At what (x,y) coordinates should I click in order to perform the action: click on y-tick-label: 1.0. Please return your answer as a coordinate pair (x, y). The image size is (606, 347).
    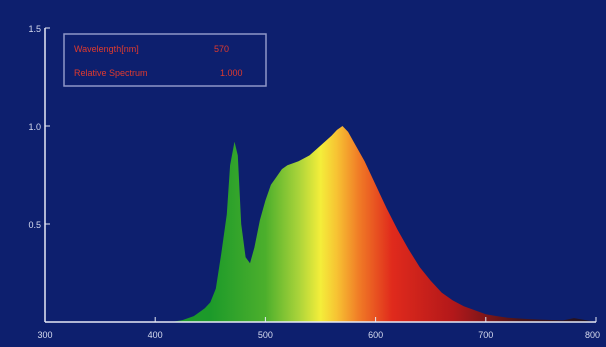
    Looking at the image, I should click on (34, 127).